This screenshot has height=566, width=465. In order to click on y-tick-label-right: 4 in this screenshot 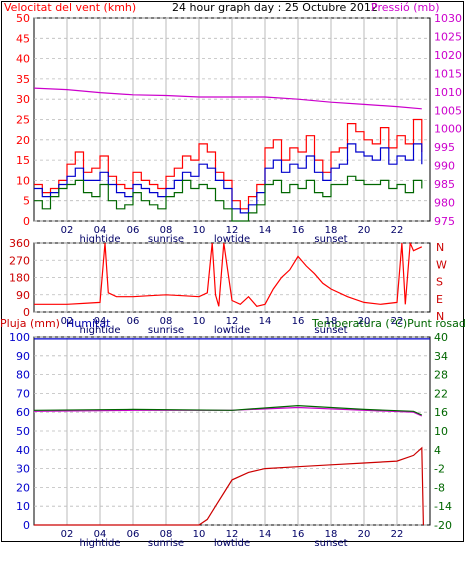, I will do `click(437, 450)`.